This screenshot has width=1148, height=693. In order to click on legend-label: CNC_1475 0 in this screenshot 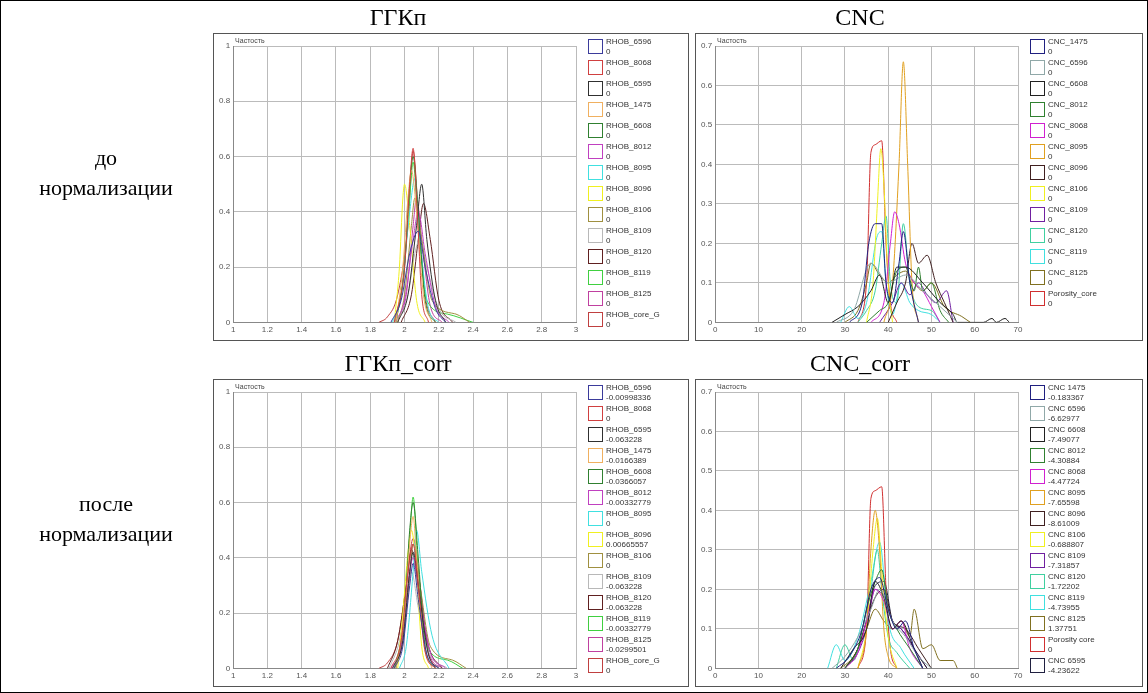, I will do `click(1068, 47)`.